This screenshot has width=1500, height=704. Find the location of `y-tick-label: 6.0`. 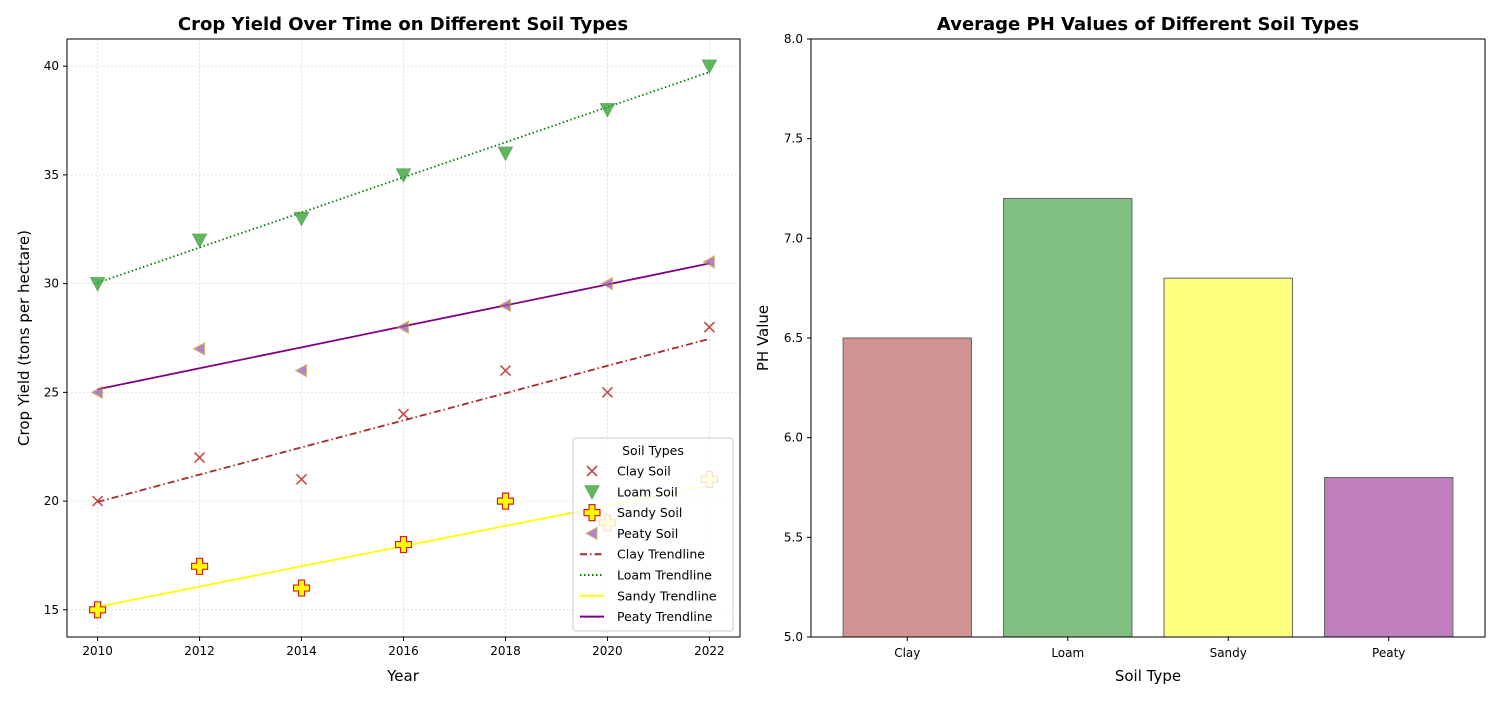

y-tick-label: 6.0 is located at coordinates (793, 438).